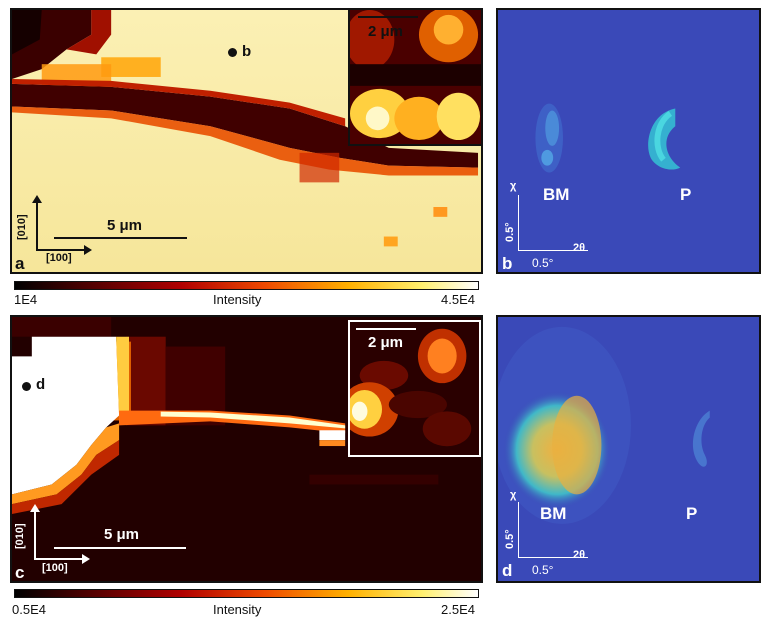  Describe the element at coordinates (35, 508) in the screenshot. I see `axis-y-arrow-c` at that location.